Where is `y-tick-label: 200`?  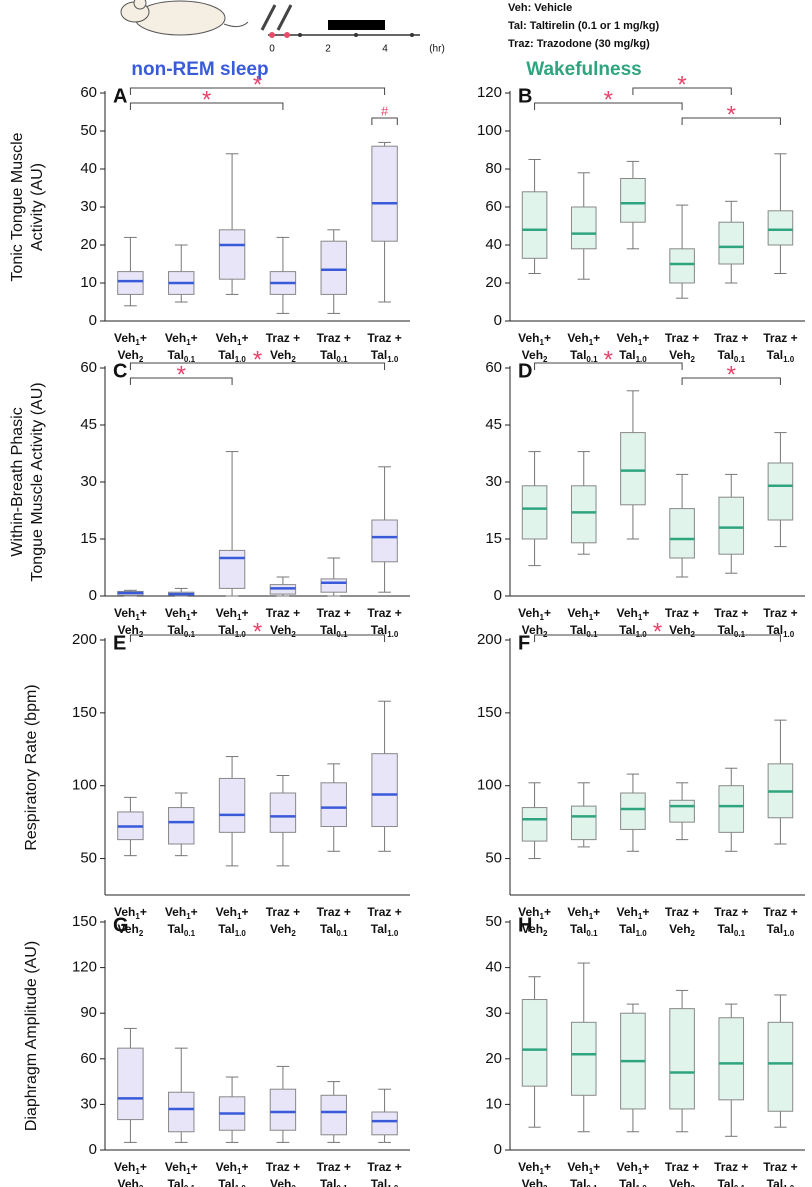
y-tick-label: 200 is located at coordinates (84, 639).